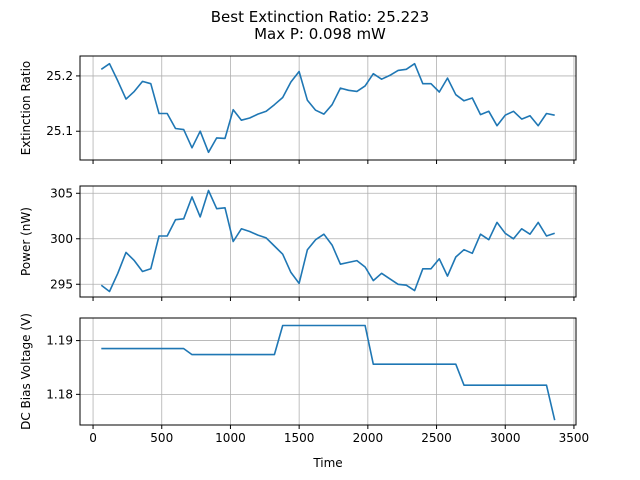  What do you see at coordinates (320, 17) in the screenshot?
I see `figure-title-line1: Best Extinction Ratio: 25.223` at bounding box center [320, 17].